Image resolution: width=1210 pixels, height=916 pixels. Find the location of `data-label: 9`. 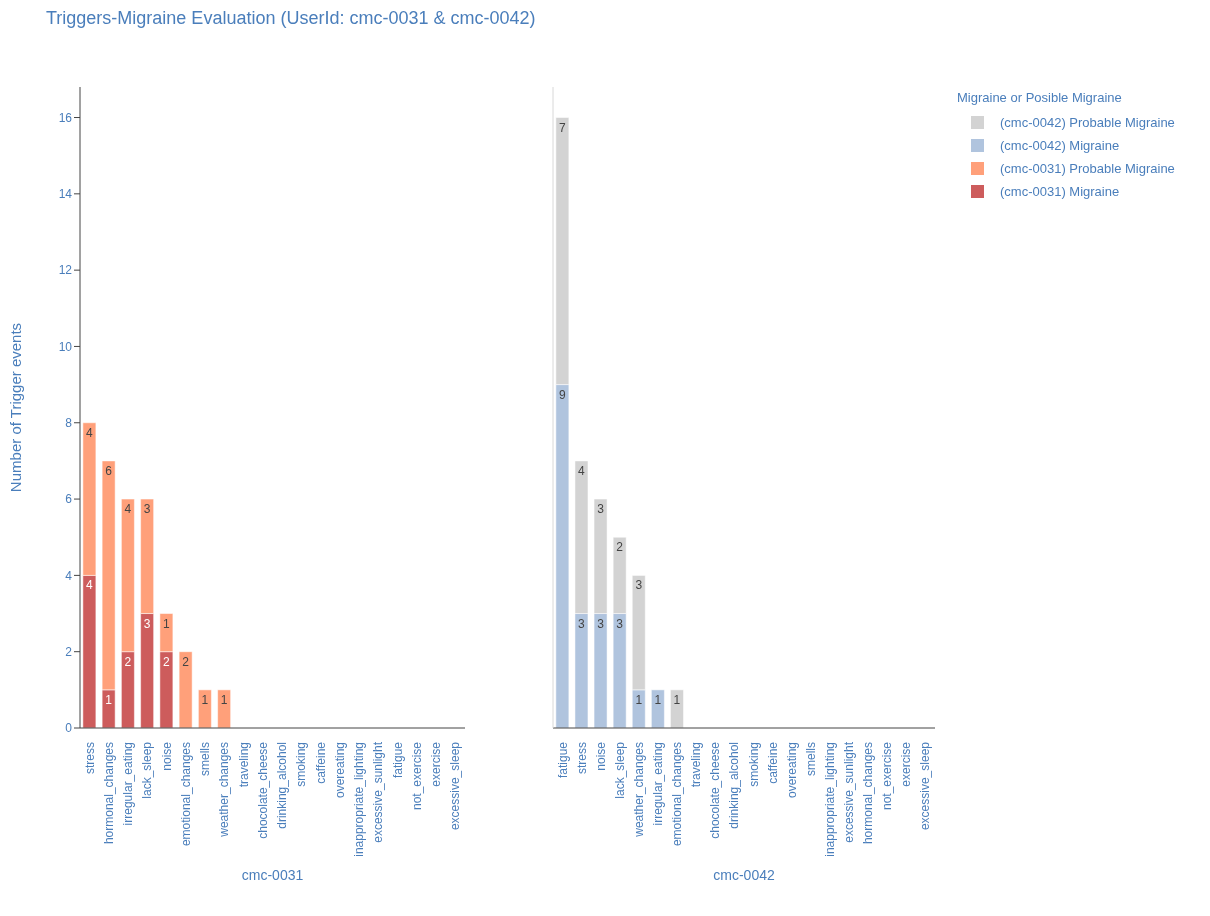

data-label: 9 is located at coordinates (563, 394).